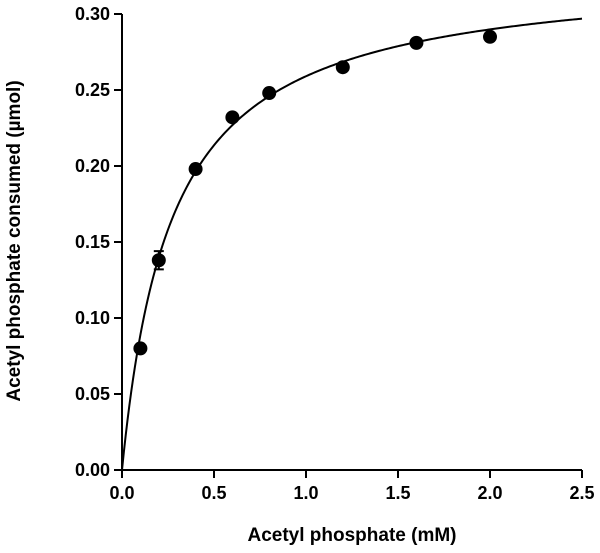  Describe the element at coordinates (14, 240) in the screenshot. I see `y-axis-title: Acetyl phosphate consumed (µmol)` at that location.